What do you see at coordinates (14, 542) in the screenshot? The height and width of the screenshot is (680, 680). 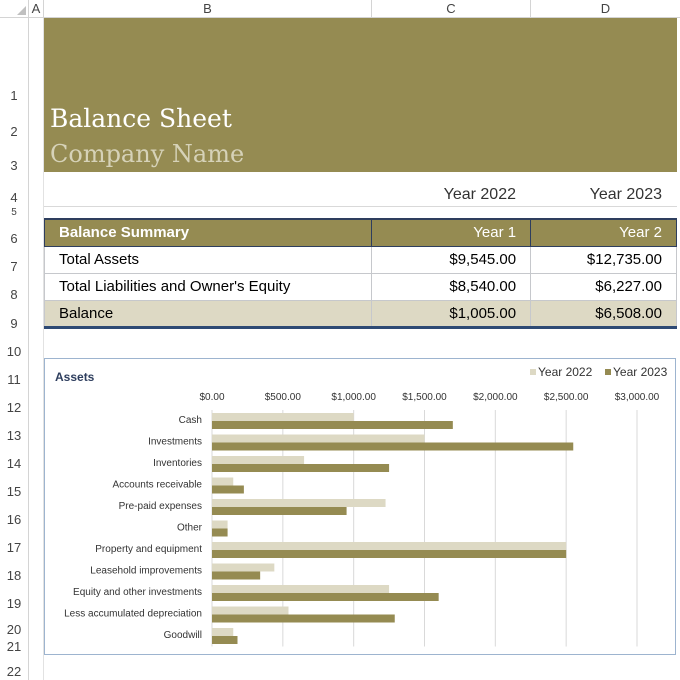 I see `row-header-17: 17` at bounding box center [14, 542].